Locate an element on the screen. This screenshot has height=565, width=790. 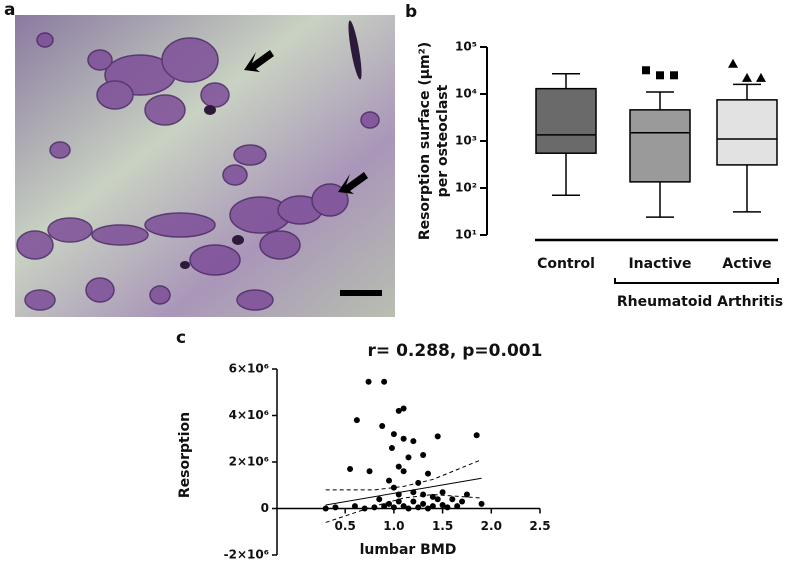
y-axis-label: per osteoclast is located at coordinates (443, 140).